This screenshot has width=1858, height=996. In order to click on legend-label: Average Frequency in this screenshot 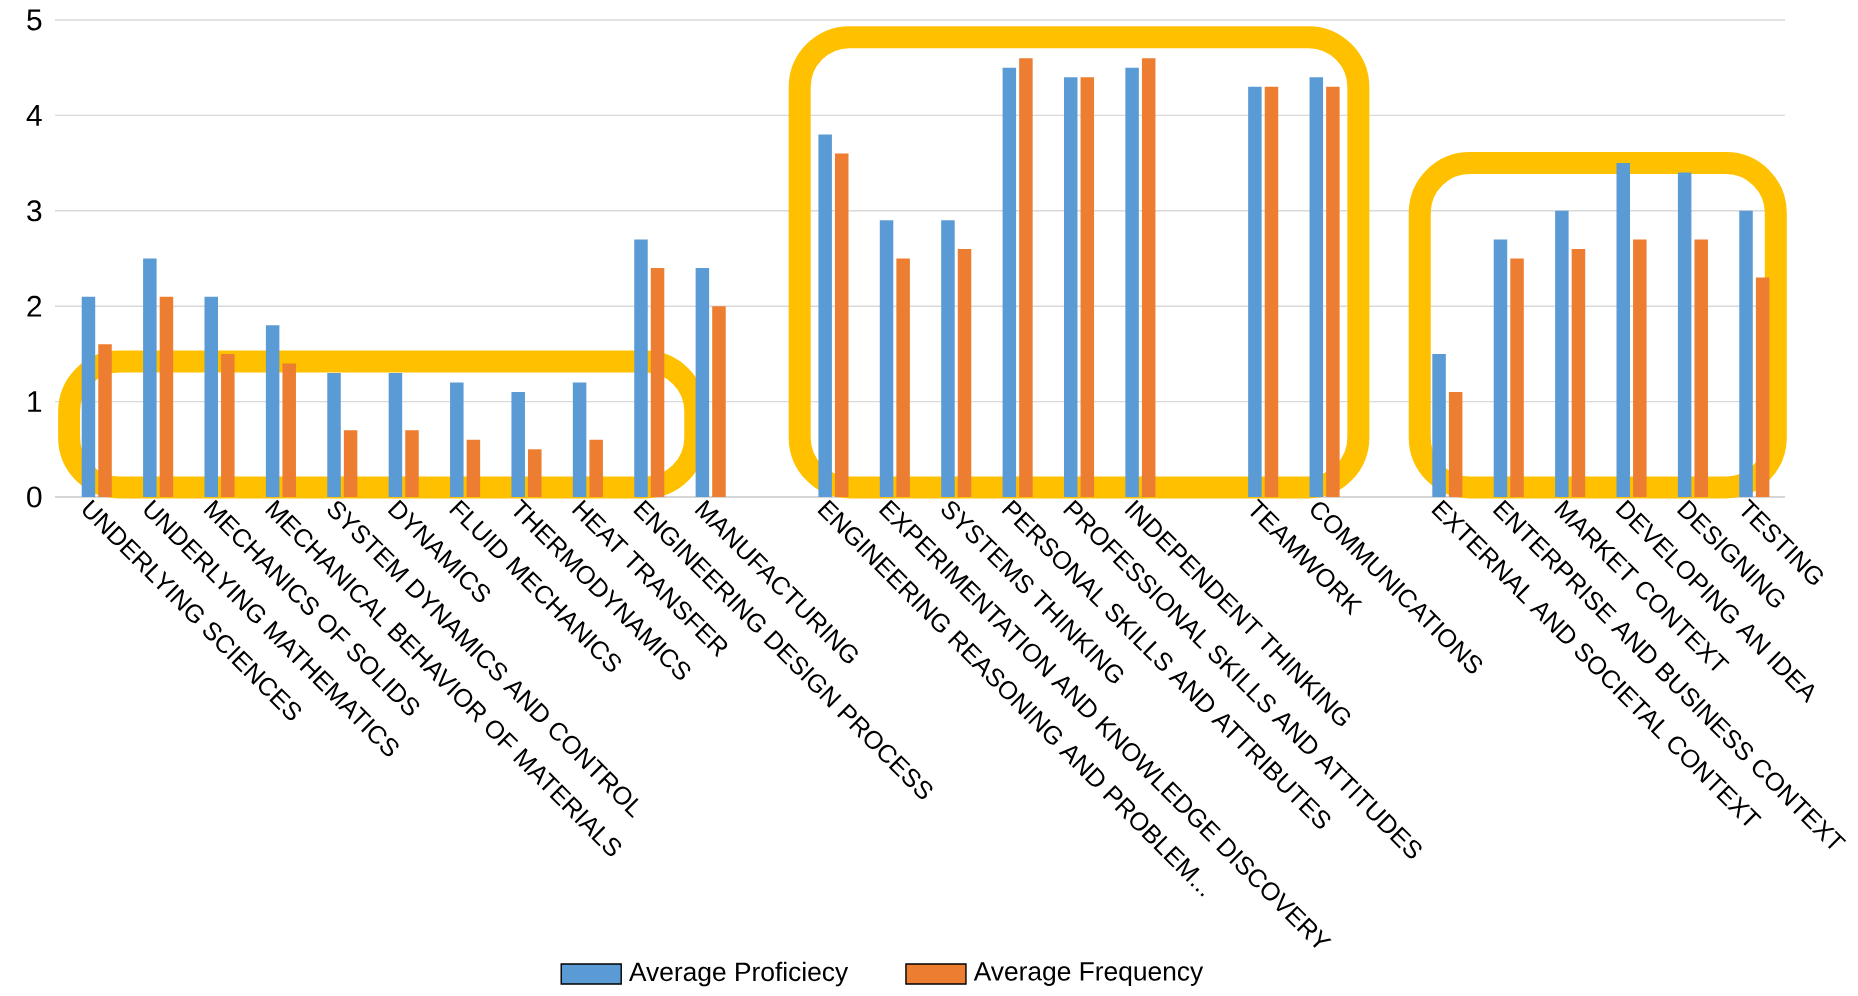, I will do `click(1088, 974)`.